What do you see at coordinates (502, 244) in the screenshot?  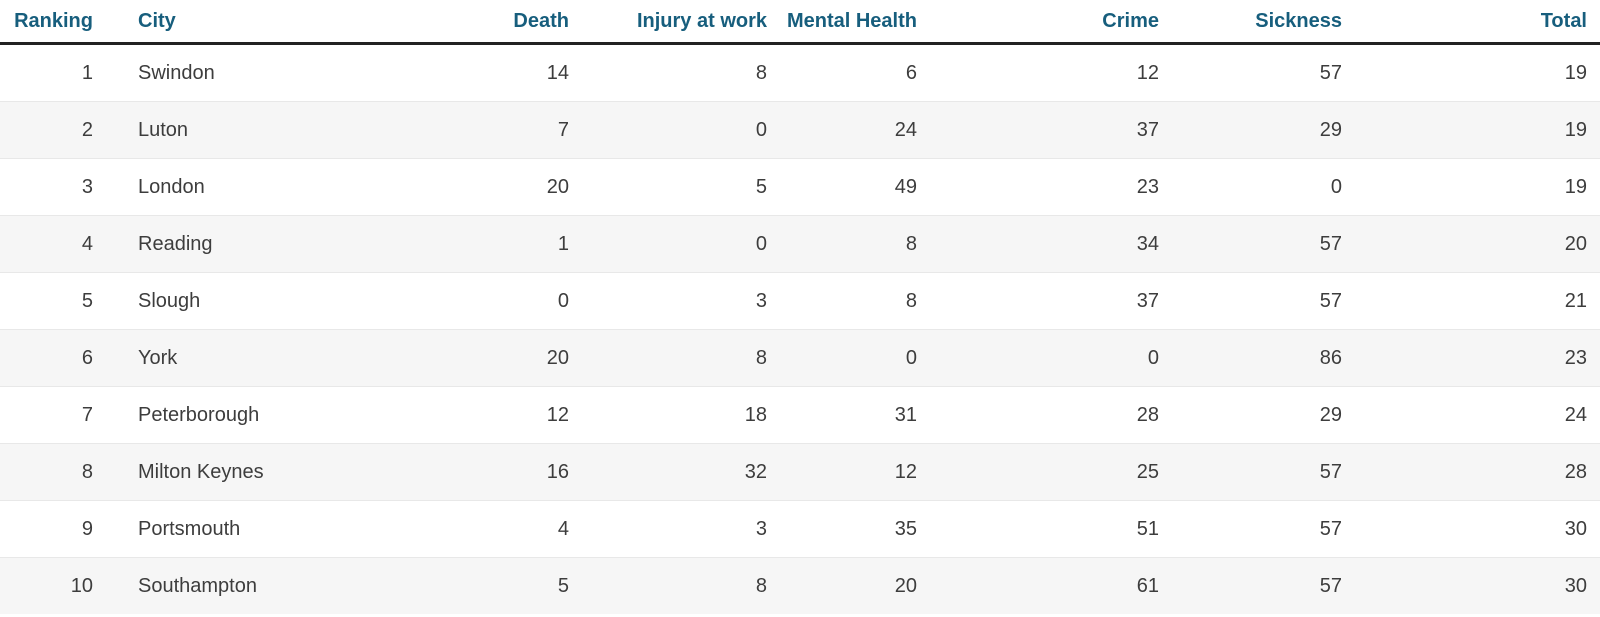 I see `cell-death: 1` at bounding box center [502, 244].